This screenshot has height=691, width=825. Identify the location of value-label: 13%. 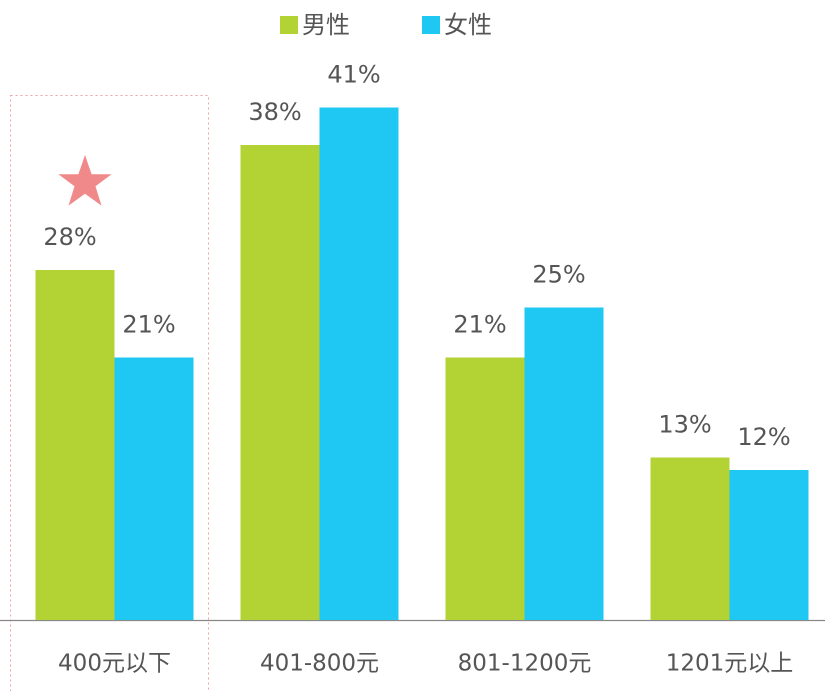
(684, 425).